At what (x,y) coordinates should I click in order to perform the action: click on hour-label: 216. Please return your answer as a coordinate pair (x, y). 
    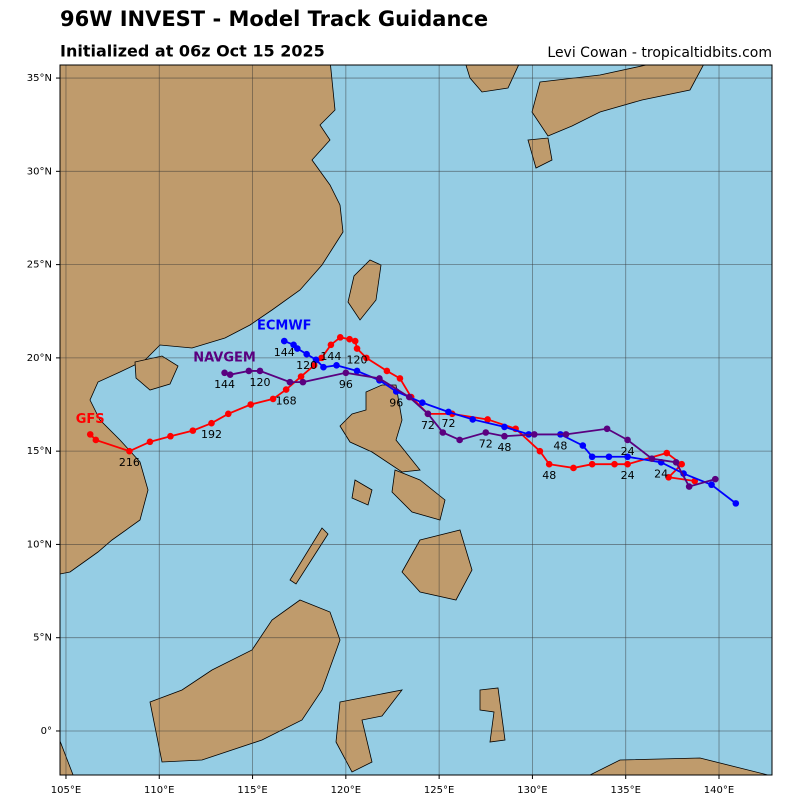
    Looking at the image, I should click on (129, 462).